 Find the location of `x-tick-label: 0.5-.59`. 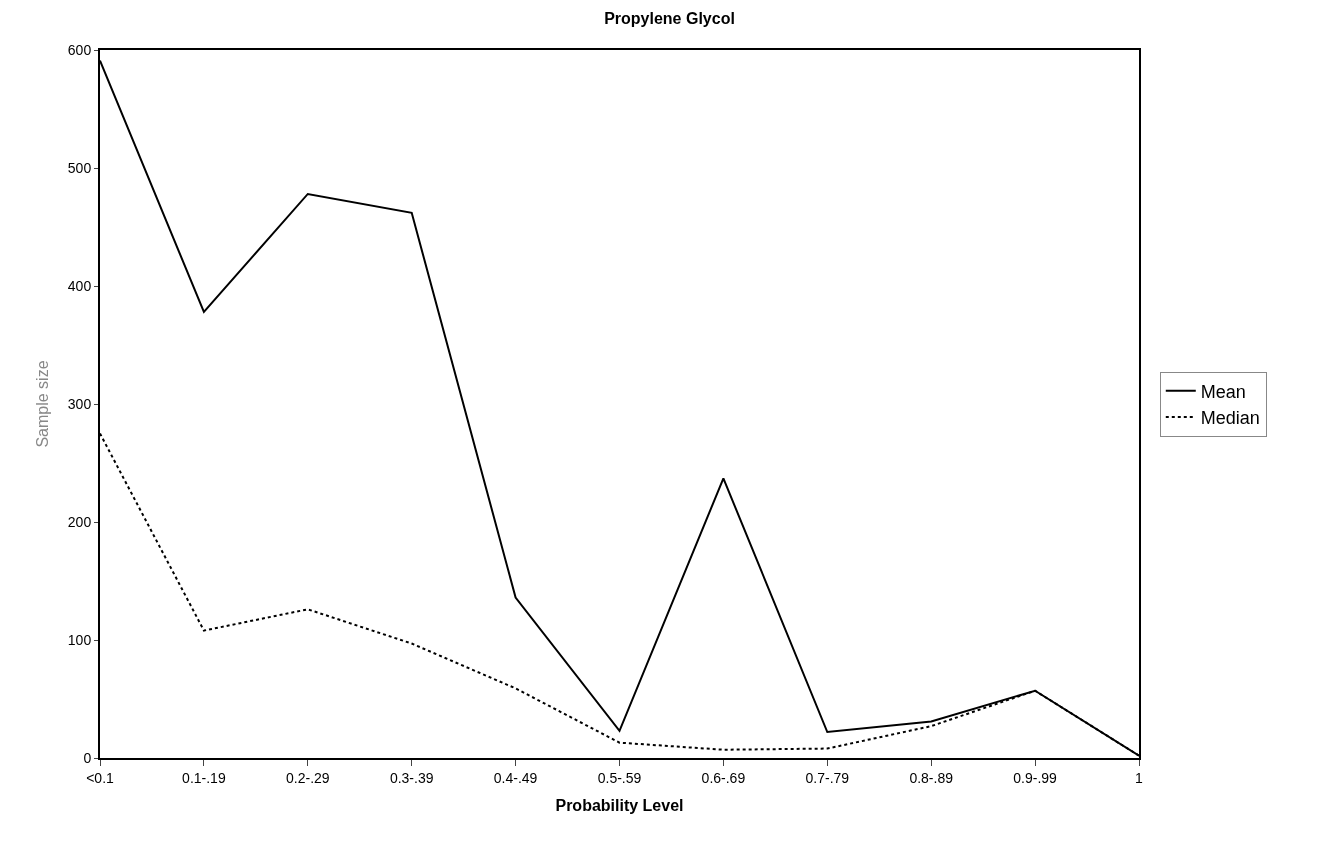

x-tick-label: 0.5-.59 is located at coordinates (619, 777).